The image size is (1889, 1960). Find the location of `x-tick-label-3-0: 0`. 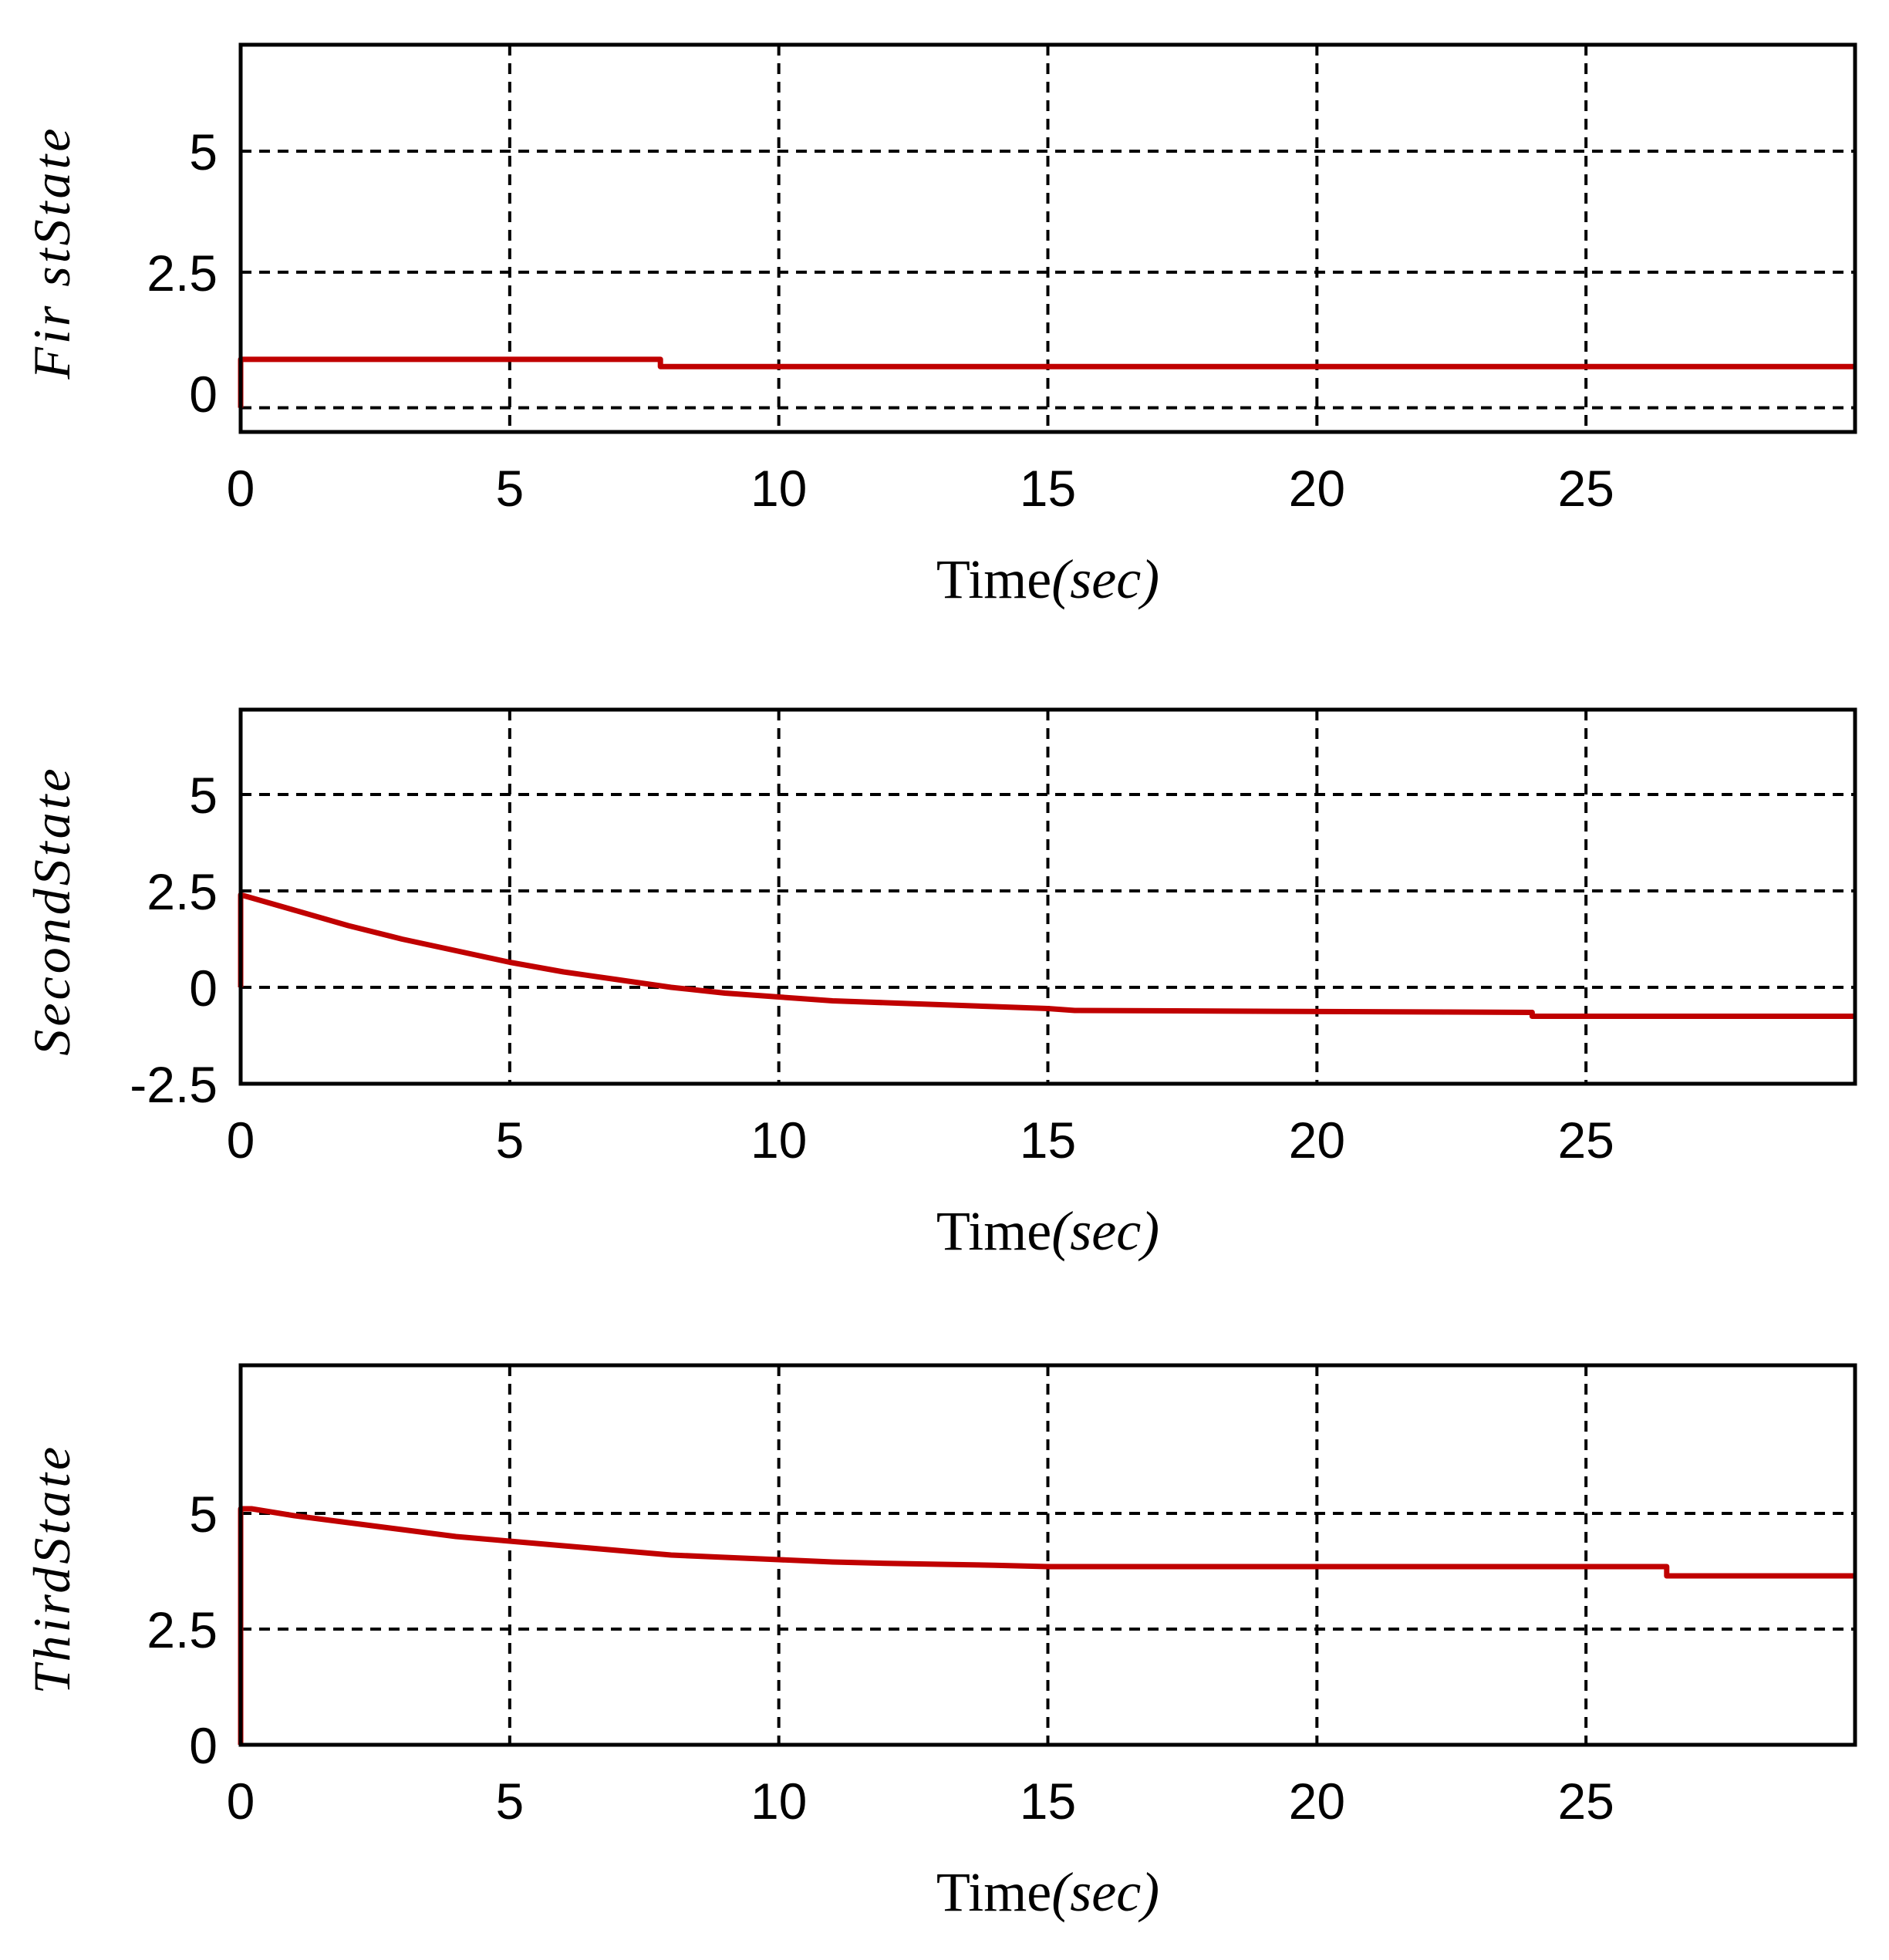

x-tick-label-3-0: 0 is located at coordinates (241, 1802).